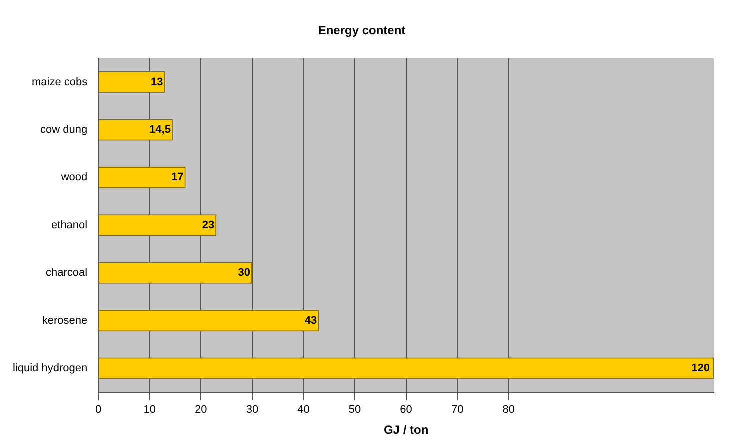 This screenshot has height=446, width=736. I want to click on y-tick-label: charcoal, so click(67, 273).